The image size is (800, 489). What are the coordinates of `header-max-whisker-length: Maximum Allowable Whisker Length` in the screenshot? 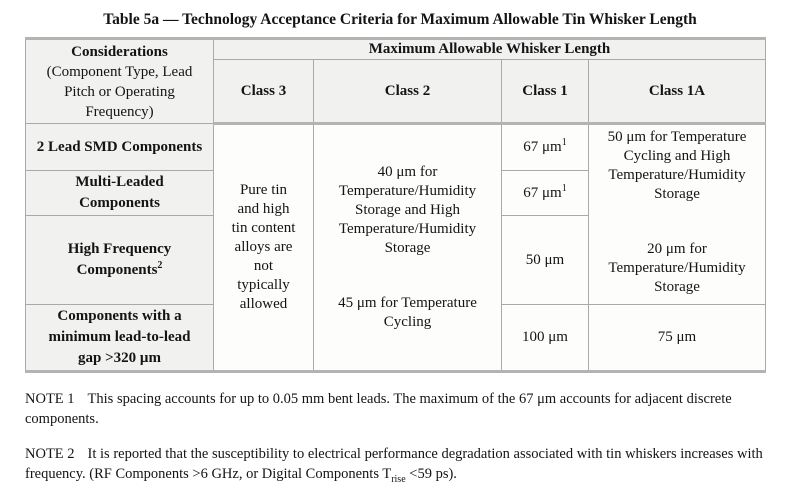 It's located at (489, 49).